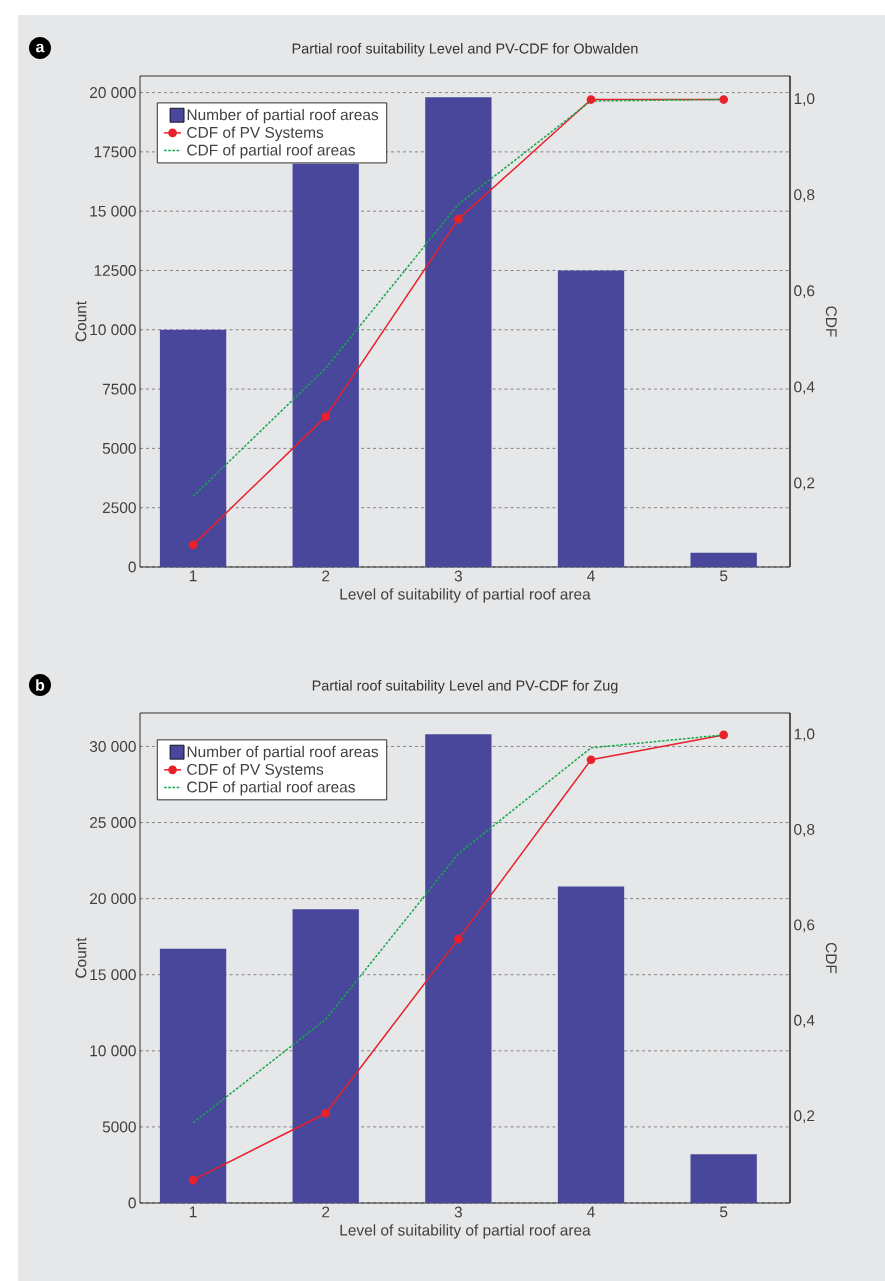  I want to click on y-tick-label: 7500, so click(119, 389).